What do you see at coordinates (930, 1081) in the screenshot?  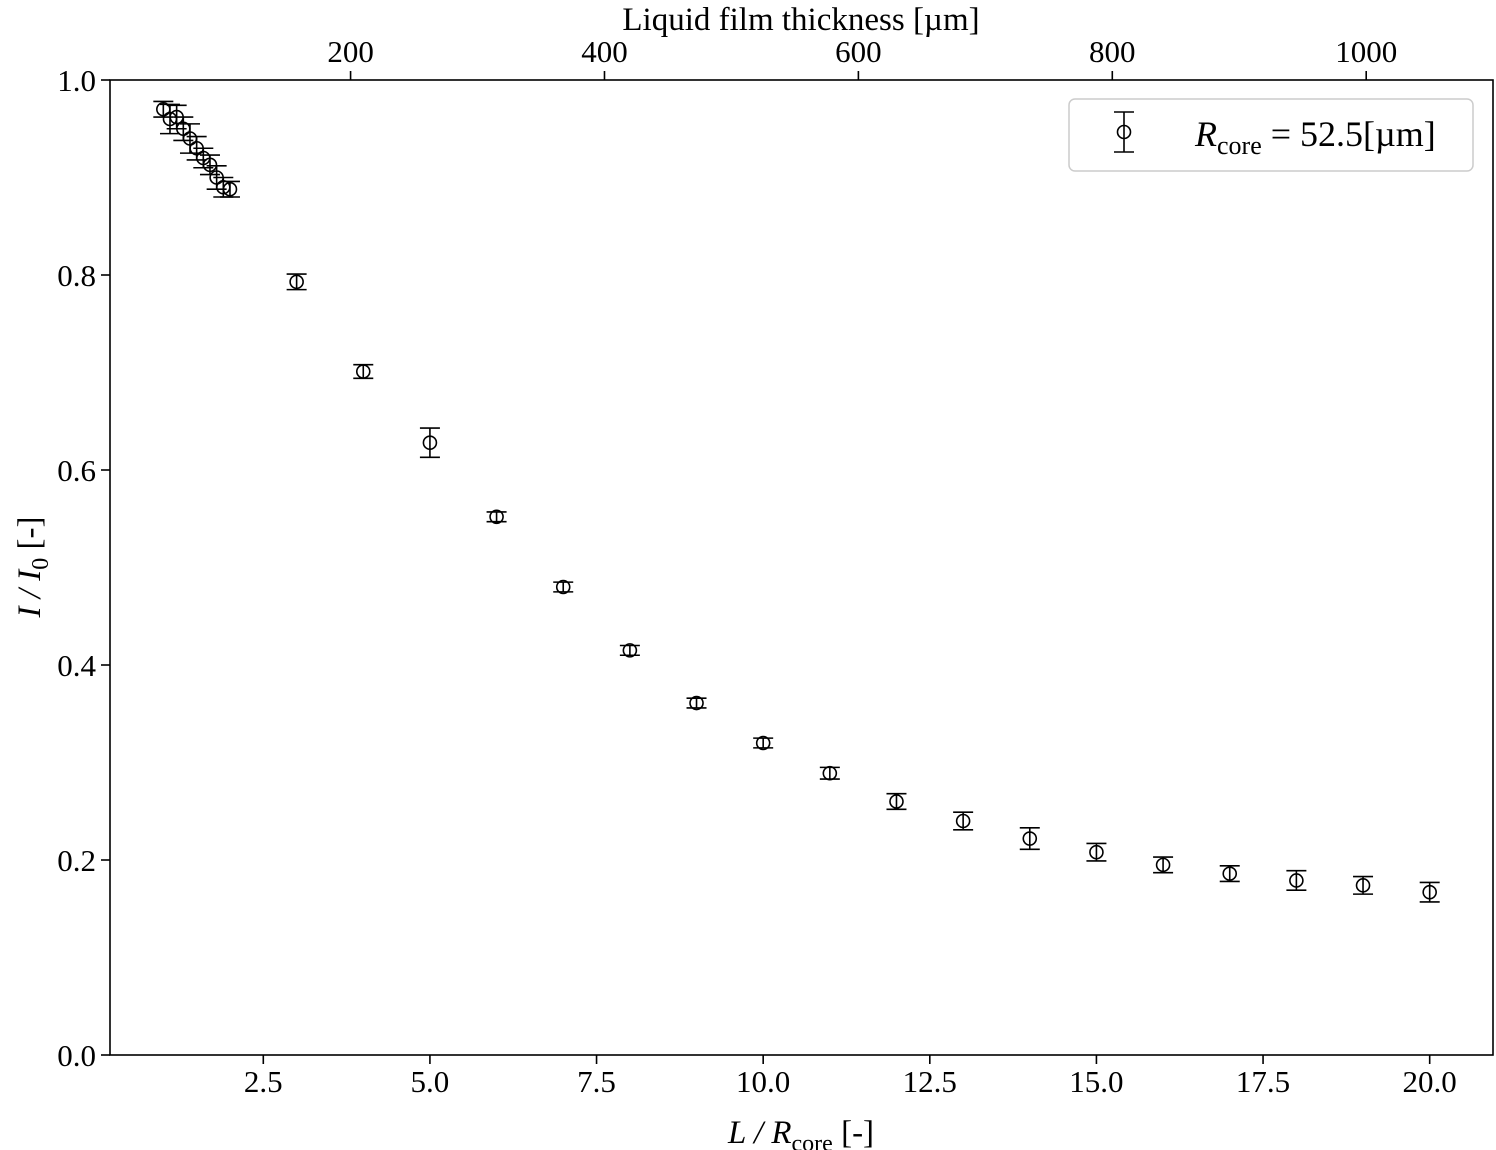 I see `x-tick-label: 12.5` at bounding box center [930, 1081].